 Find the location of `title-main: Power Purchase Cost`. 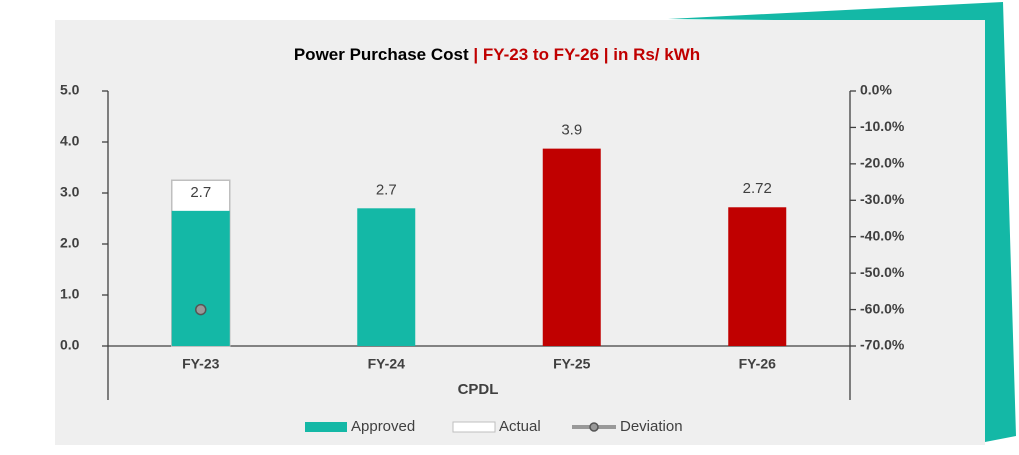

title-main: Power Purchase Cost is located at coordinates (381, 54).